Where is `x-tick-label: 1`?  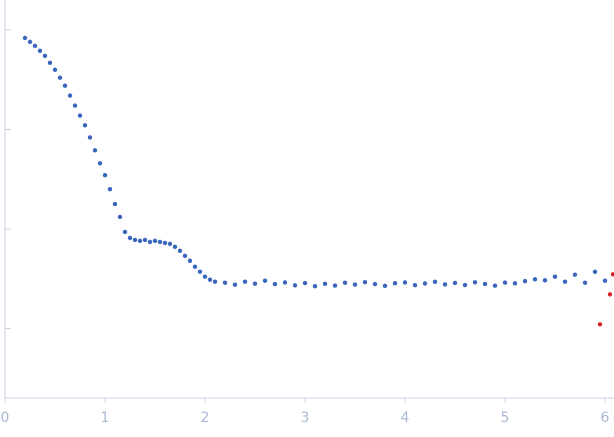
x-tick-label: 1 is located at coordinates (105, 418).